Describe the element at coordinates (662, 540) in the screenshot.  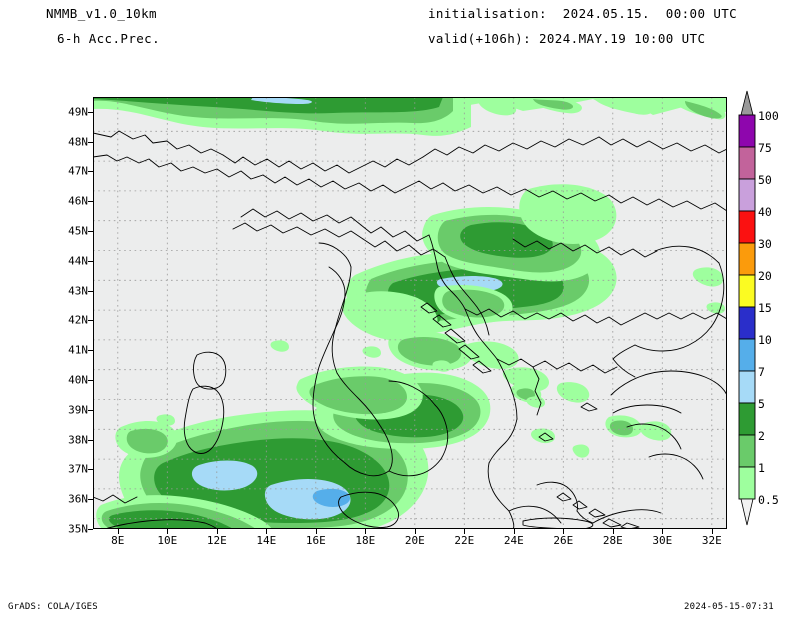
I see `x-axis-label: 30E` at that location.